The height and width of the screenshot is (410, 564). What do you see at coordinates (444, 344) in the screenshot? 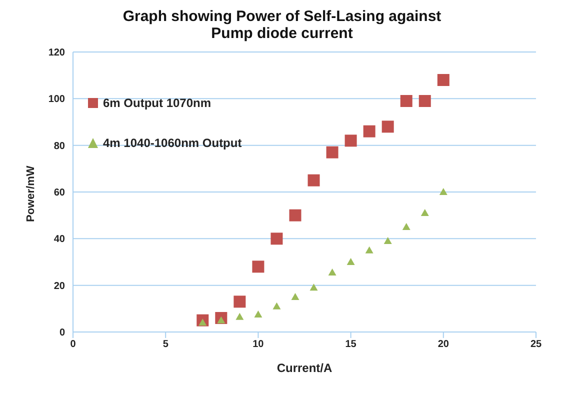
I see `x-tick-label: 20` at bounding box center [444, 344].